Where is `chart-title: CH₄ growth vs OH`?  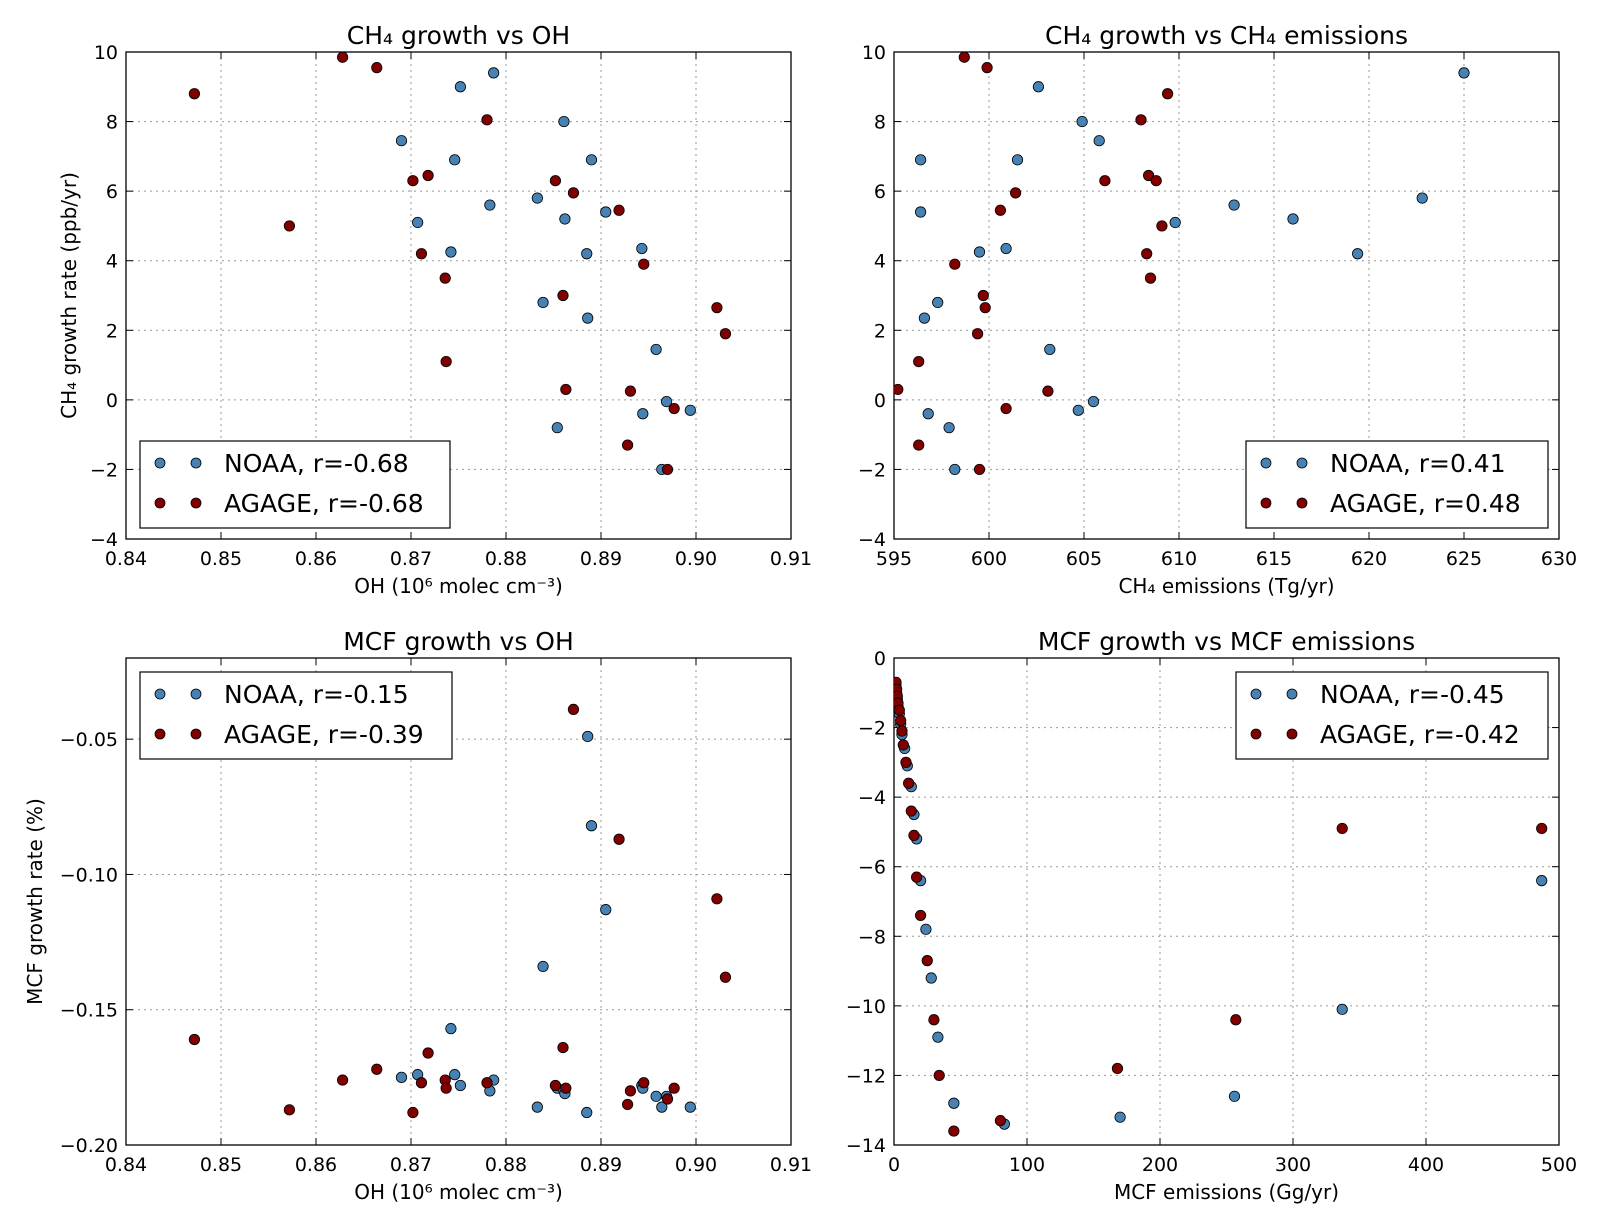 chart-title: CH₄ growth vs OH is located at coordinates (458, 35).